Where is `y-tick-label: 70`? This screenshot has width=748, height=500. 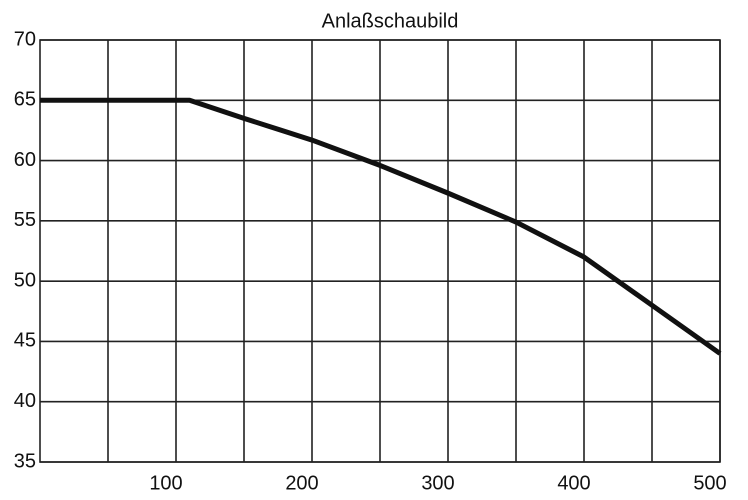
y-tick-label: 70 is located at coordinates (25, 39).